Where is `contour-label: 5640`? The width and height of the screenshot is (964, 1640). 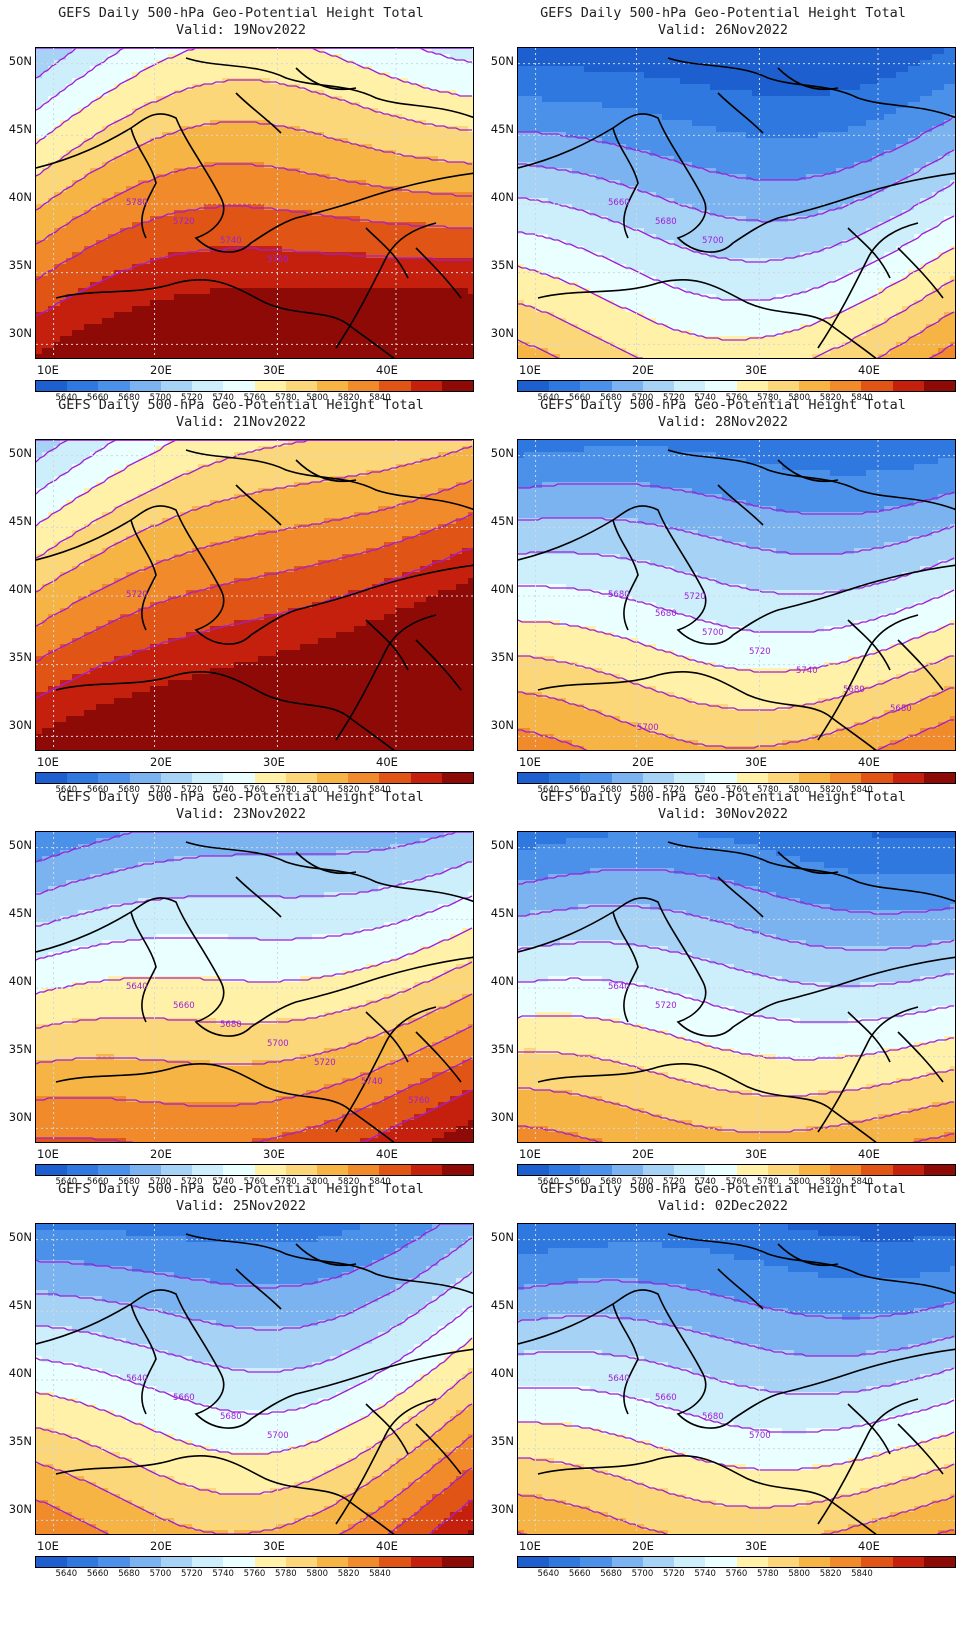 contour-label: 5640 is located at coordinates (619, 987).